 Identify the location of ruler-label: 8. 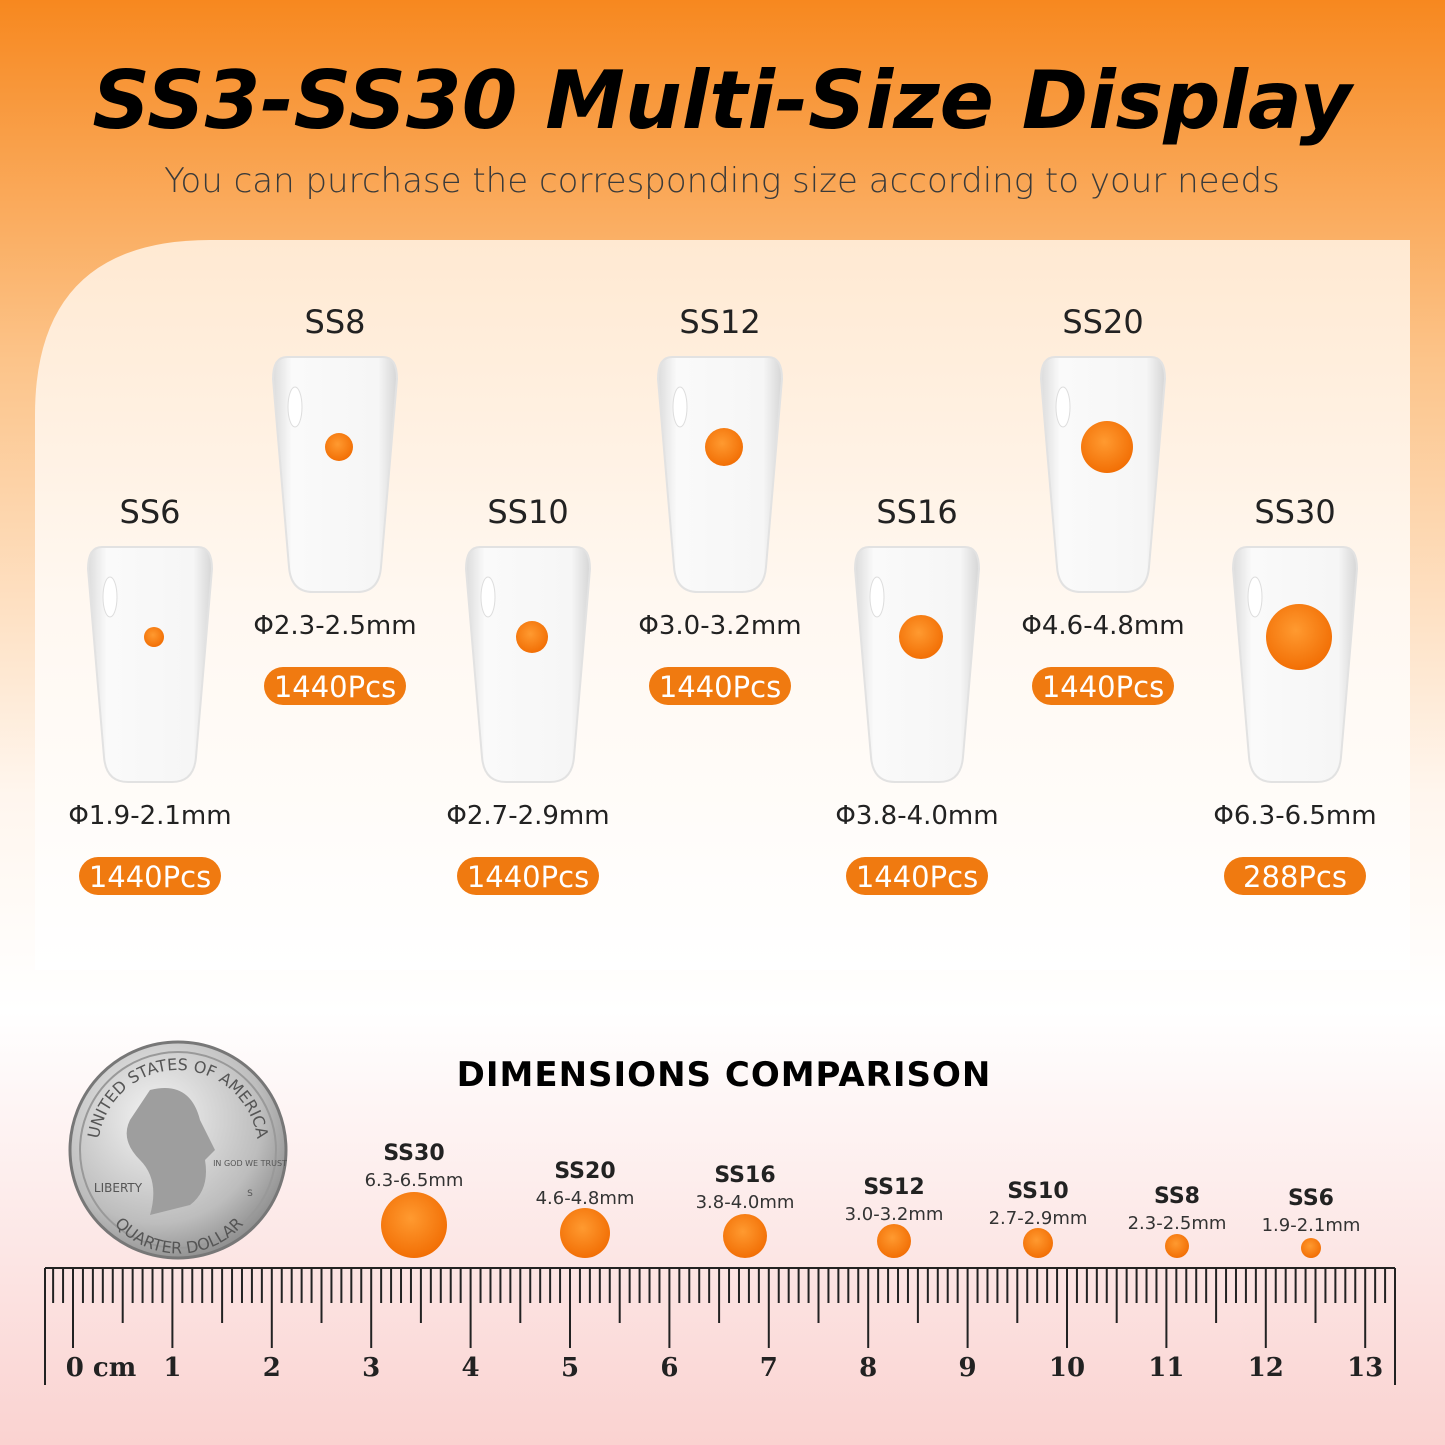
(868, 1368).